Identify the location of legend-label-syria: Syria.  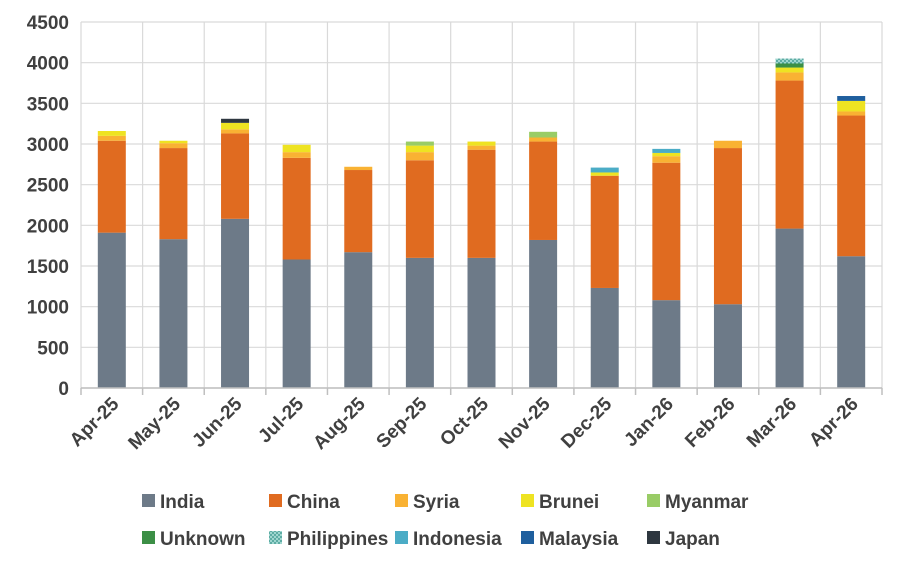
(436, 502).